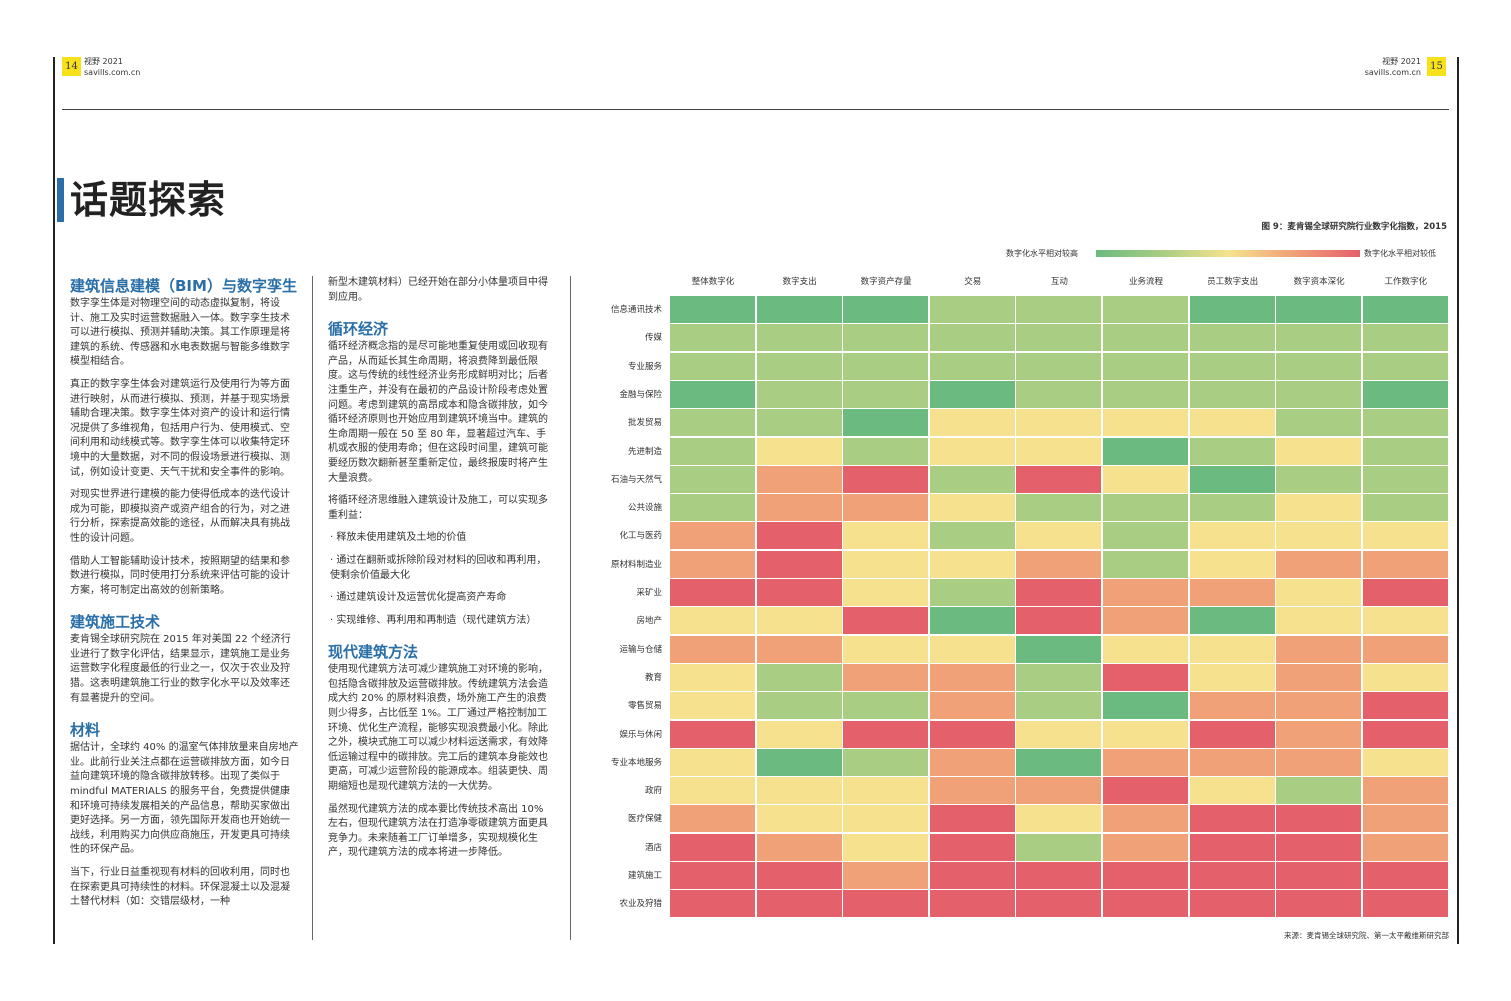  What do you see at coordinates (373, 652) in the screenshot?
I see `heading-modern-methods: 现代建筑方法` at bounding box center [373, 652].